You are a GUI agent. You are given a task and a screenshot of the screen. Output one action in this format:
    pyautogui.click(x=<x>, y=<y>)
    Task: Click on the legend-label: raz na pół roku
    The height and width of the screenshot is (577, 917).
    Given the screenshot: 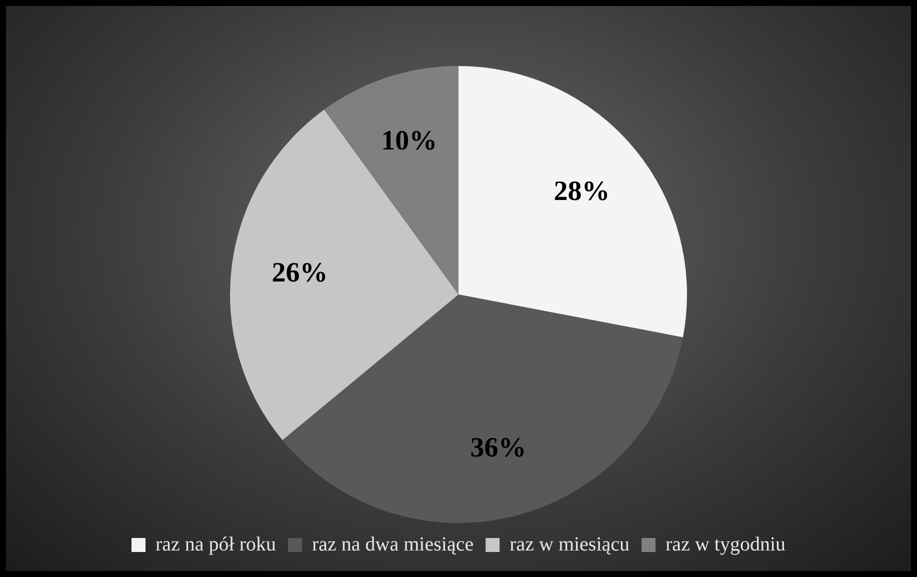 What is the action you would take?
    pyautogui.click(x=216, y=544)
    